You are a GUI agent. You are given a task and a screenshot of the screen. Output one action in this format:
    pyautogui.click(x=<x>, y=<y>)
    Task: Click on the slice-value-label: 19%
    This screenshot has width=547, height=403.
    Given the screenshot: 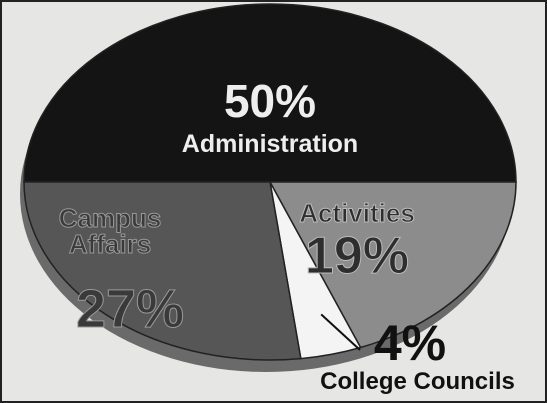 What is the action you would take?
    pyautogui.click(x=357, y=256)
    